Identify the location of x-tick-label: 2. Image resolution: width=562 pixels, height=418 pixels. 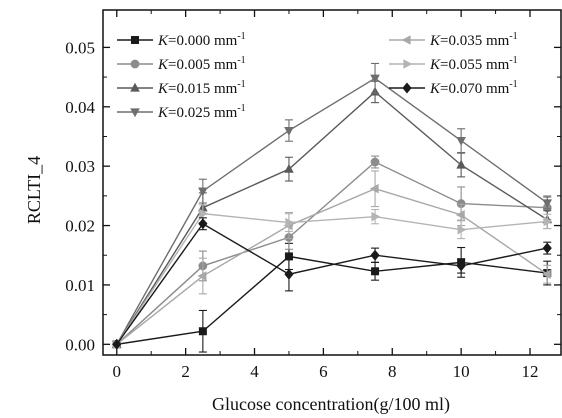
(185, 371).